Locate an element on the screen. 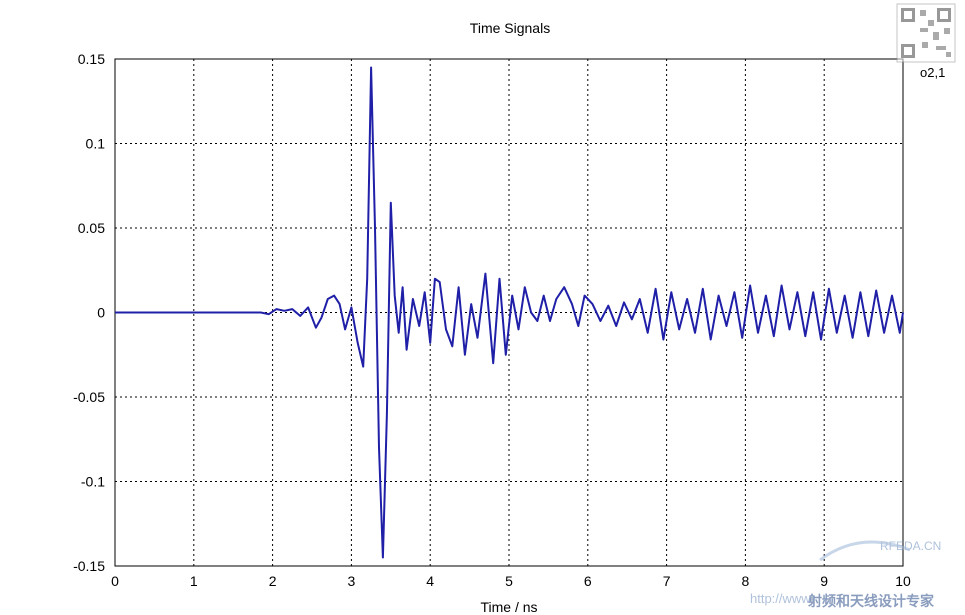 This screenshot has width=965, height=615. watermark-logo: RFEDA.CN http://www. 射频和天线设计专家 is located at coordinates (845, 574).